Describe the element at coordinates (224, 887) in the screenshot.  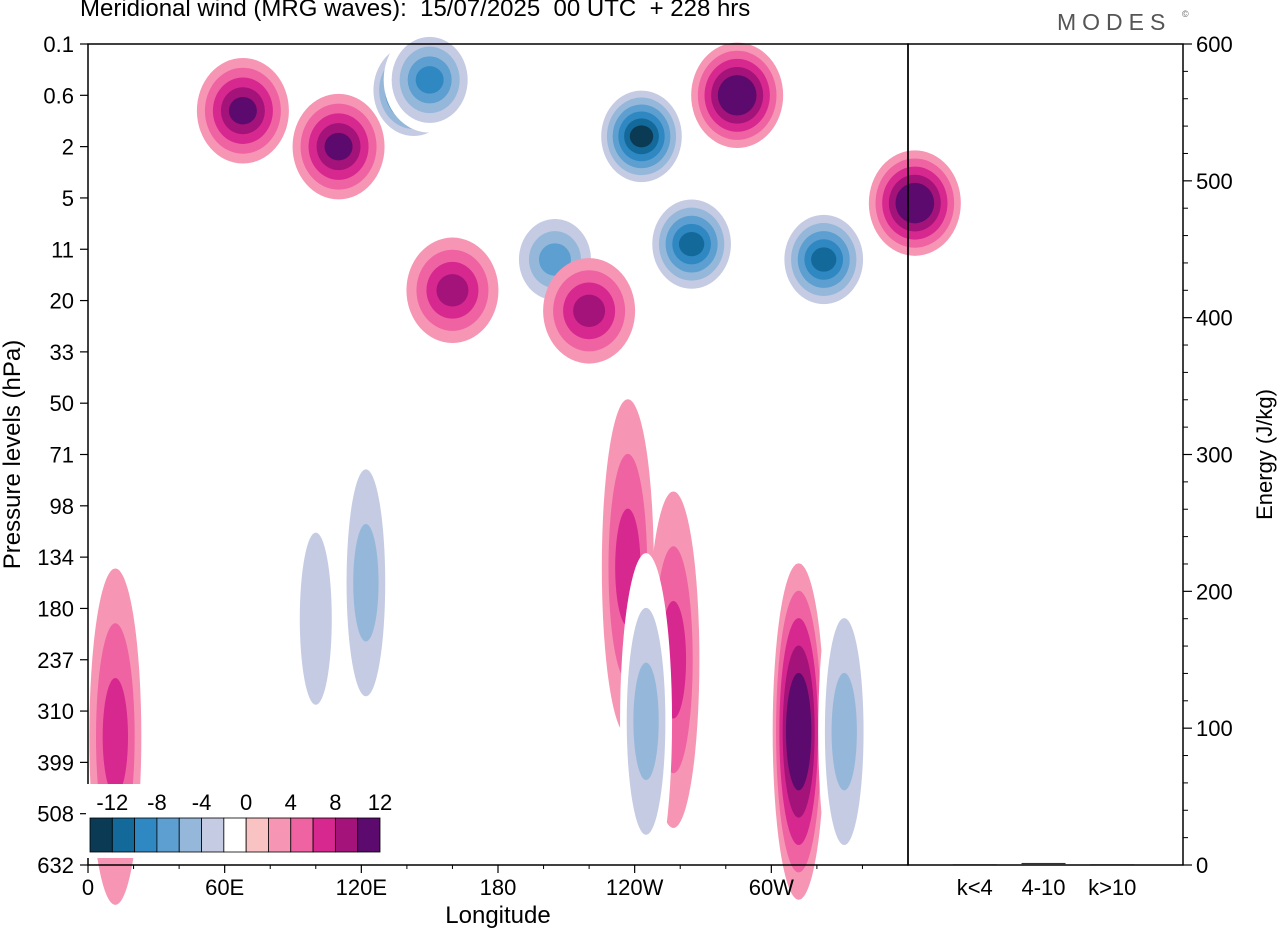
I see `x-tick-label: 60E` at that location.